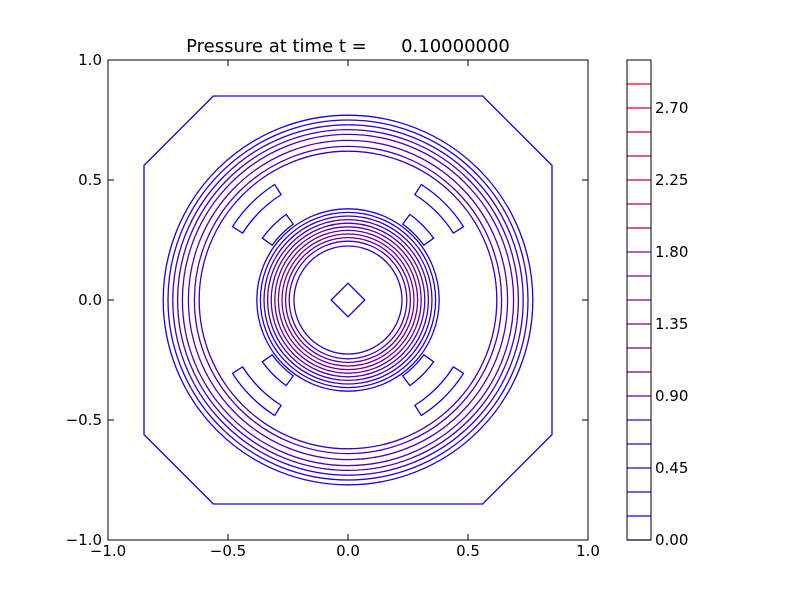  Describe the element at coordinates (588, 551) in the screenshot. I see `x-tick-label: 1.0` at that location.